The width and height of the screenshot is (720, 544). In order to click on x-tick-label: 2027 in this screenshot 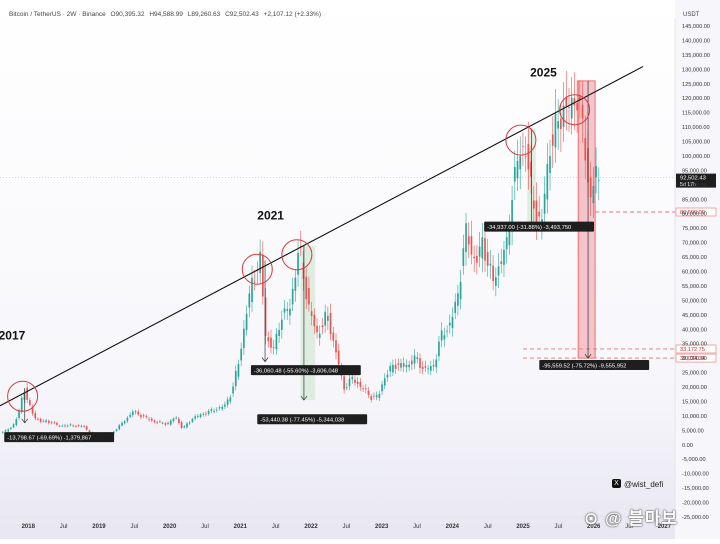, I will do `click(665, 527)`.